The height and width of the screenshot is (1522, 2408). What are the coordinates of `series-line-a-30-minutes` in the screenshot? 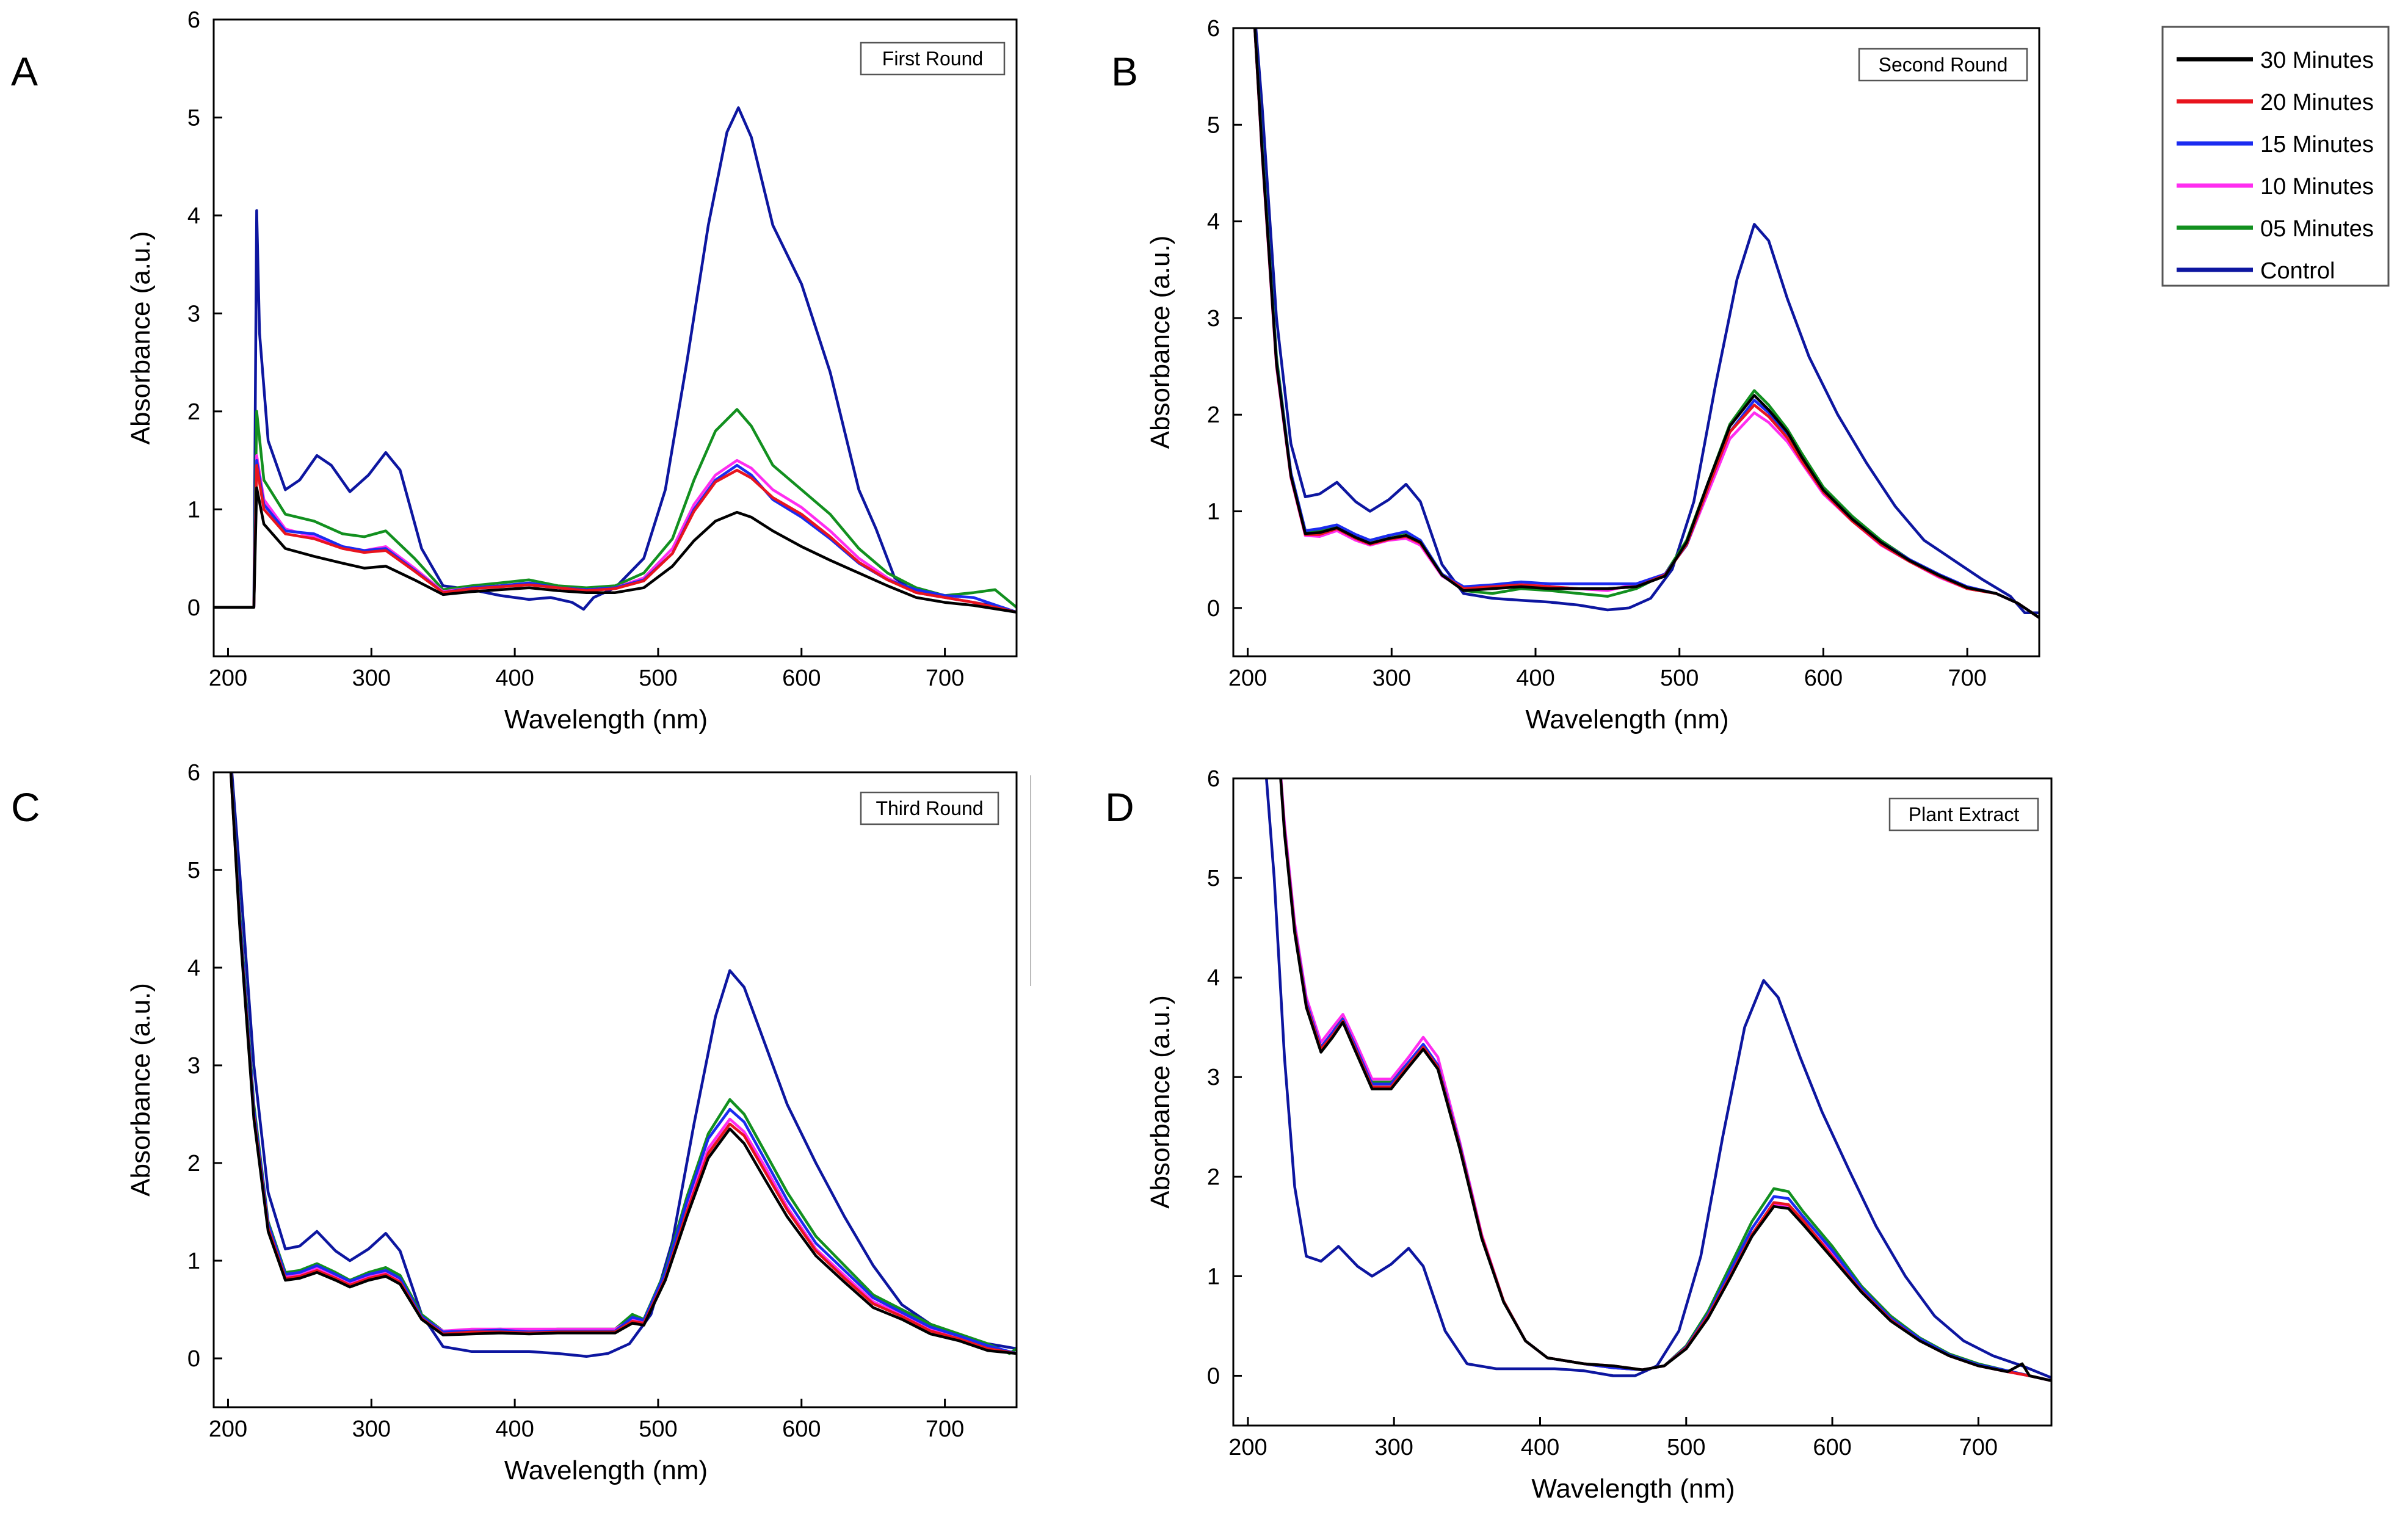 It's located at (615, 550).